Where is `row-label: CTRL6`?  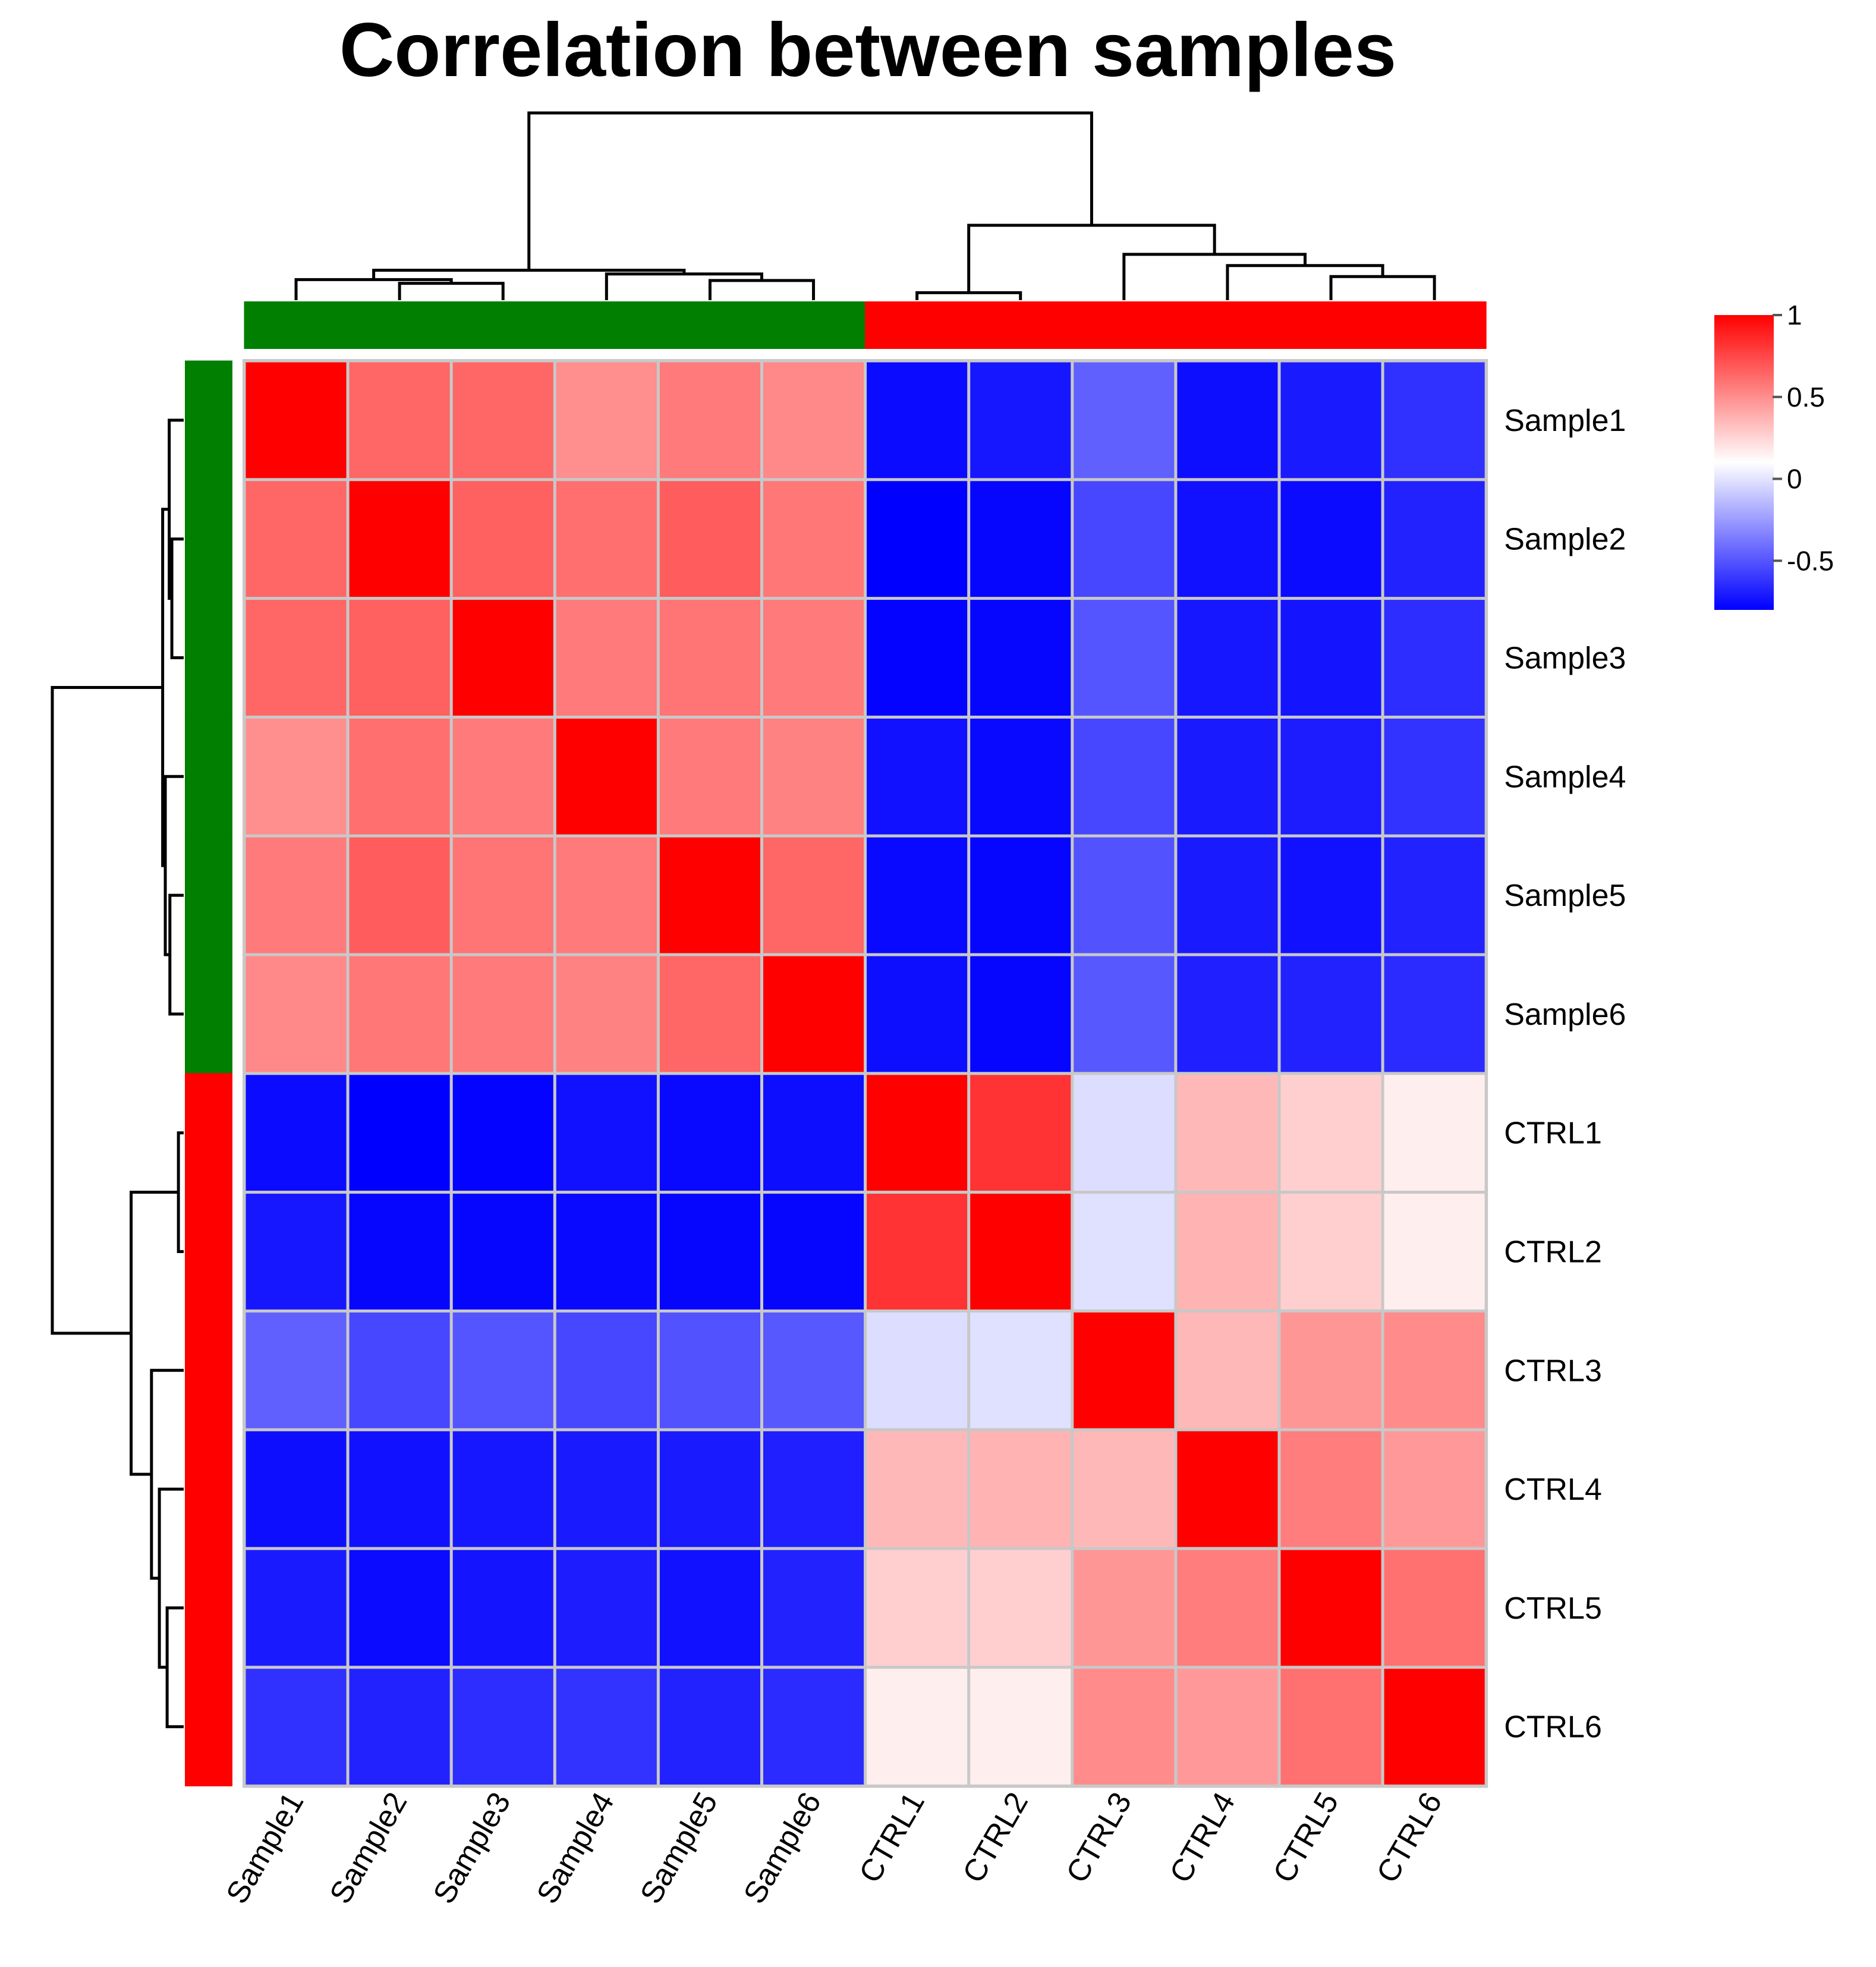
row-label: CTRL6 is located at coordinates (1553, 1727).